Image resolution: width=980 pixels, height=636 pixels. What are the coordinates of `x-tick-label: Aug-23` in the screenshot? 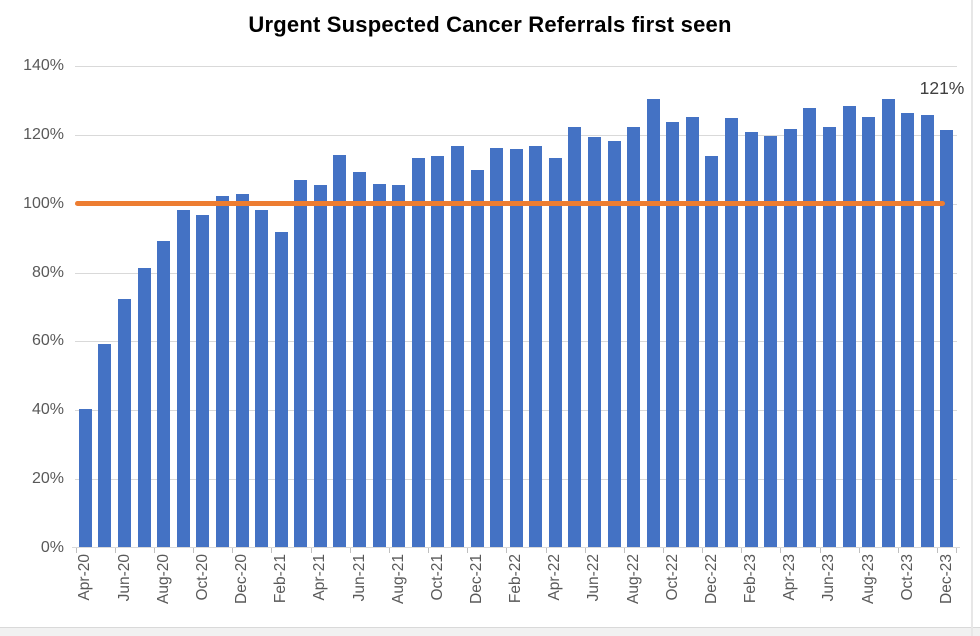 It's located at (868, 579).